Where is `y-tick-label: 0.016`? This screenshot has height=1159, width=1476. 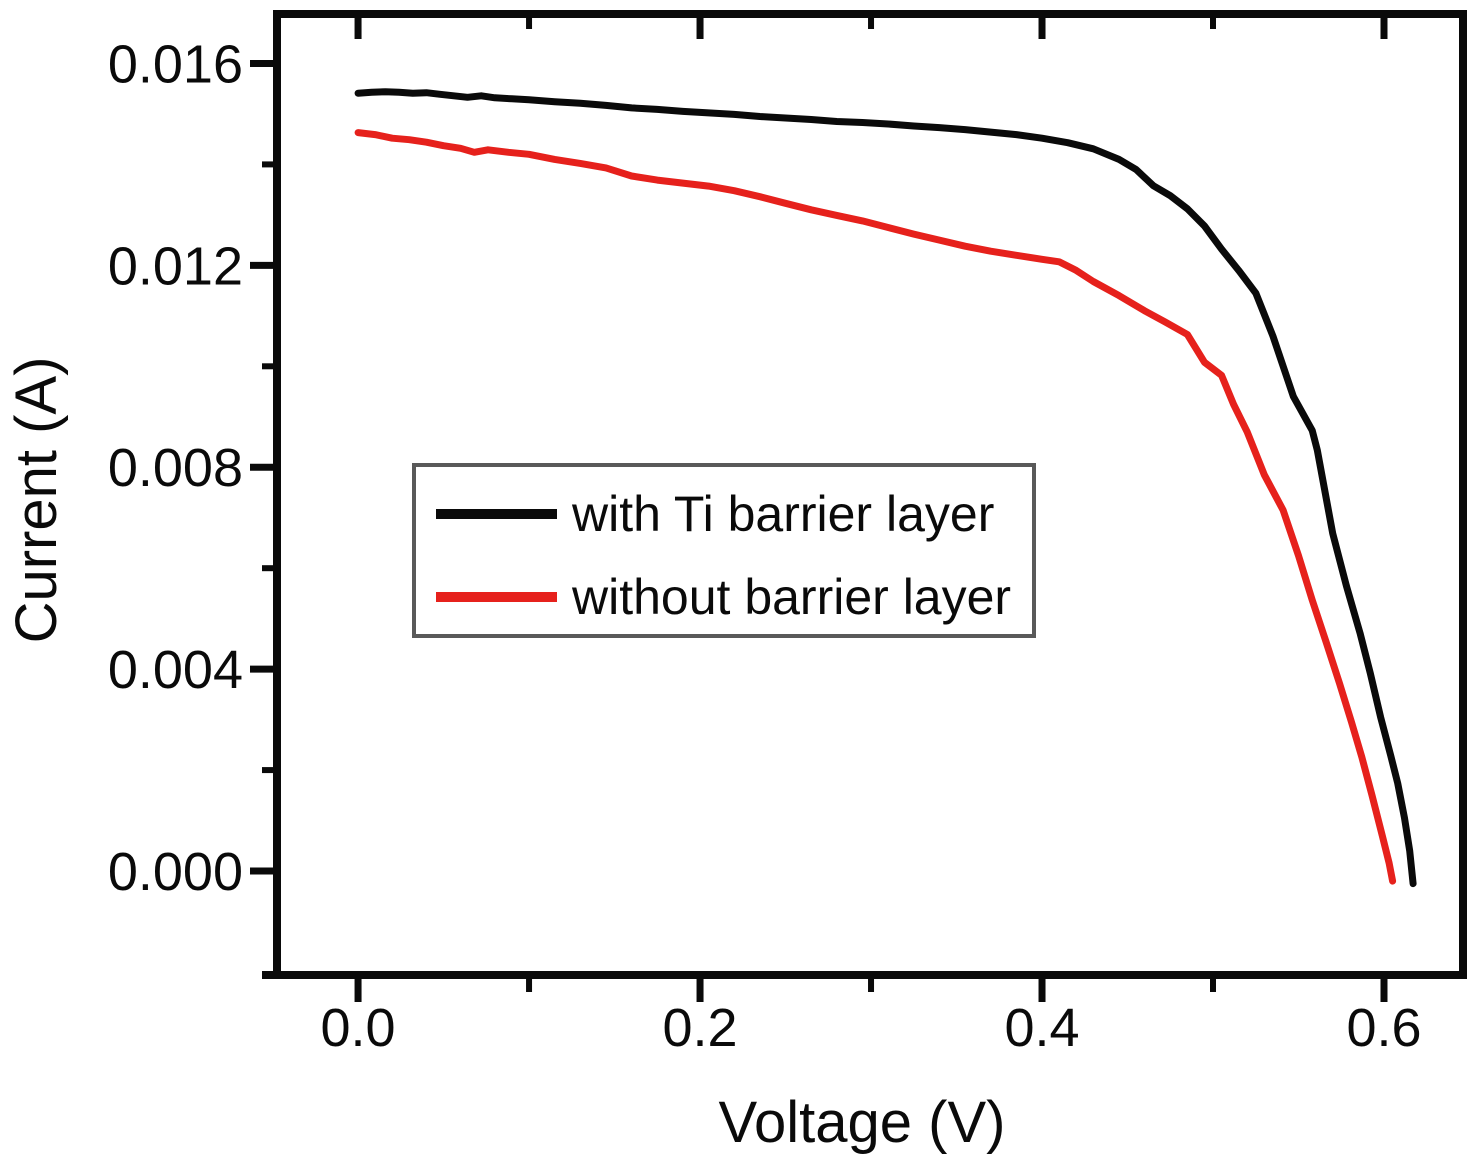
y-tick-label: 0.016 is located at coordinates (175, 64).